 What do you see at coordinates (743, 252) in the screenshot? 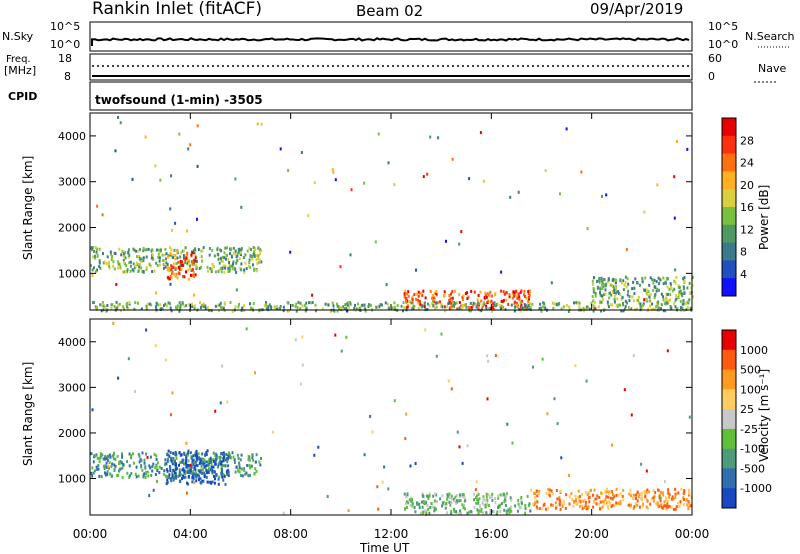
I see `colorbar-tick-label: 8` at bounding box center [743, 252].